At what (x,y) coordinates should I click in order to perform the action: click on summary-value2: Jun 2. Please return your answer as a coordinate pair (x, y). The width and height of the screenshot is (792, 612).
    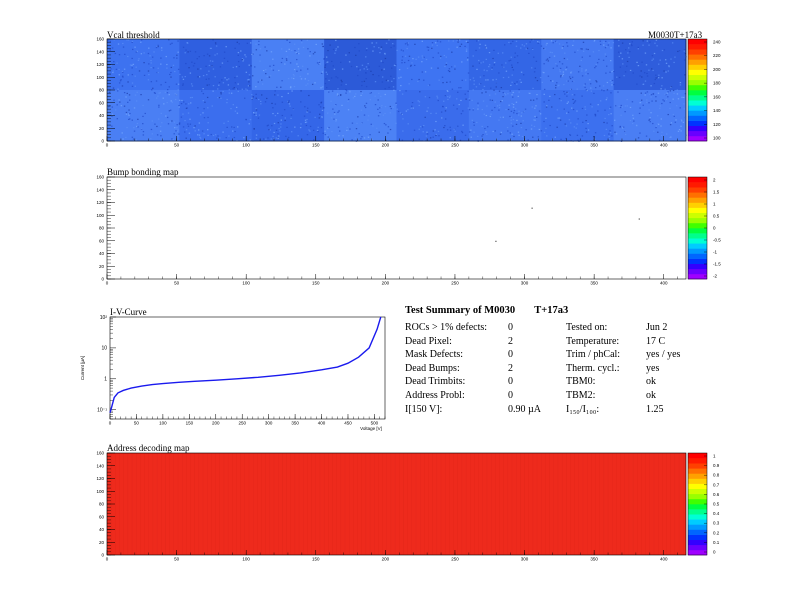
    Looking at the image, I should click on (657, 327).